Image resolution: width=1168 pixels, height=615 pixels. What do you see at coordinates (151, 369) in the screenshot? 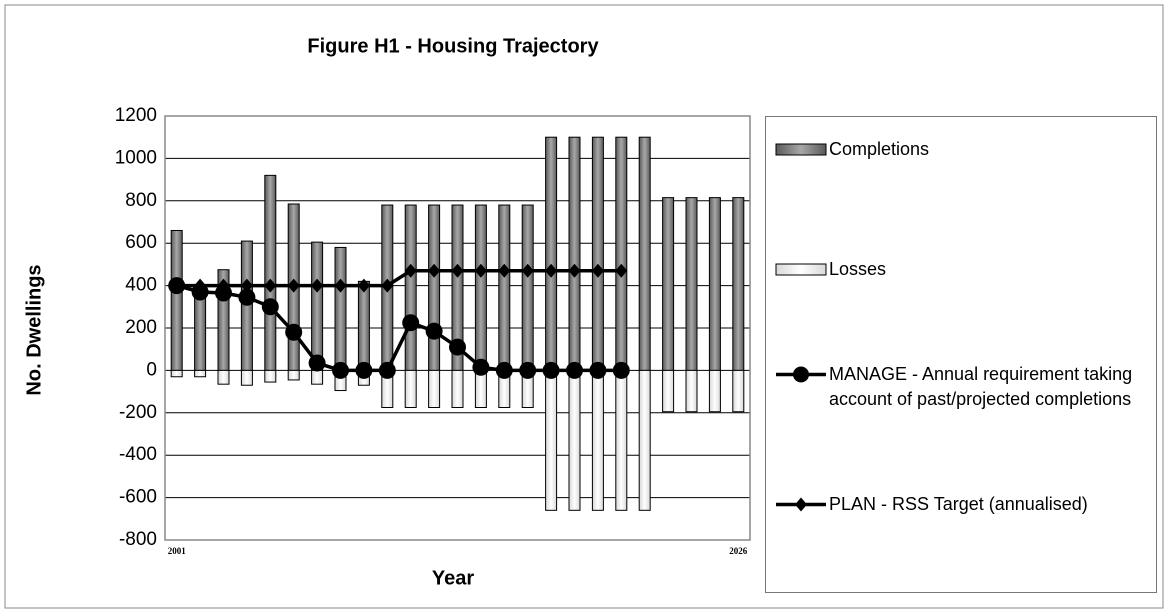
I see `y-tick-label: 0` at bounding box center [151, 369].